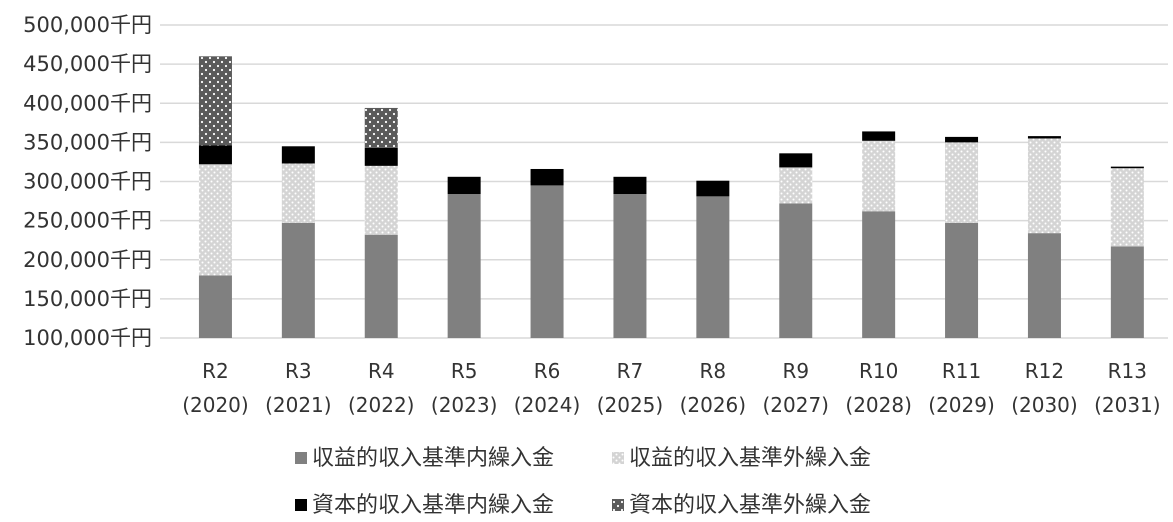 The image size is (1173, 522). Describe the element at coordinates (750, 505) in the screenshot. I see `legend-label: 資本的収入基準外繰入金` at that location.